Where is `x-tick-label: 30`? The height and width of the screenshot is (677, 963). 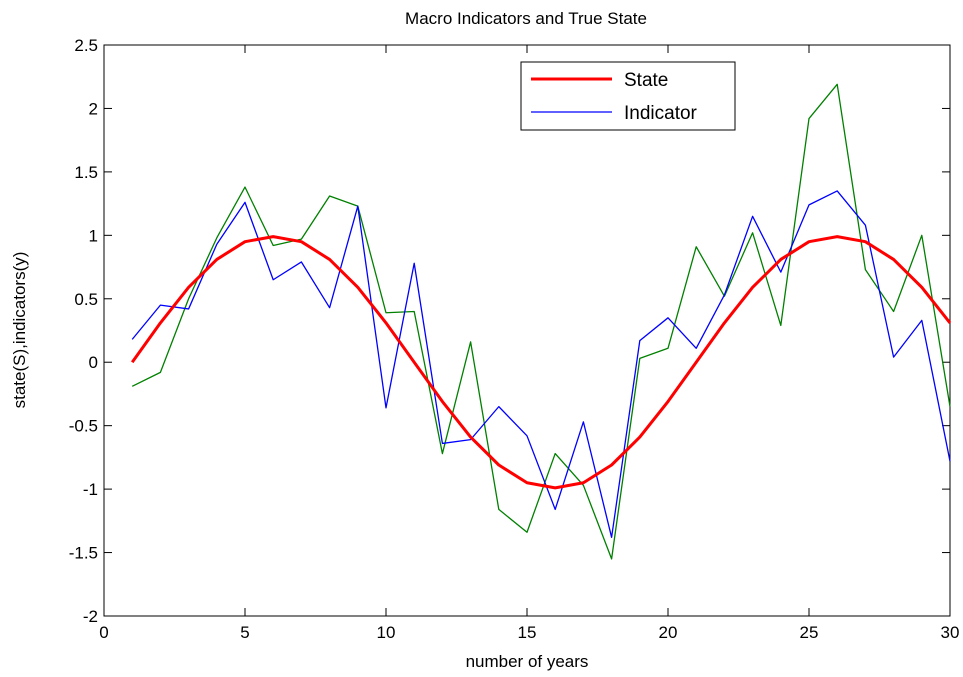
x-tick-label: 30 is located at coordinates (950, 632).